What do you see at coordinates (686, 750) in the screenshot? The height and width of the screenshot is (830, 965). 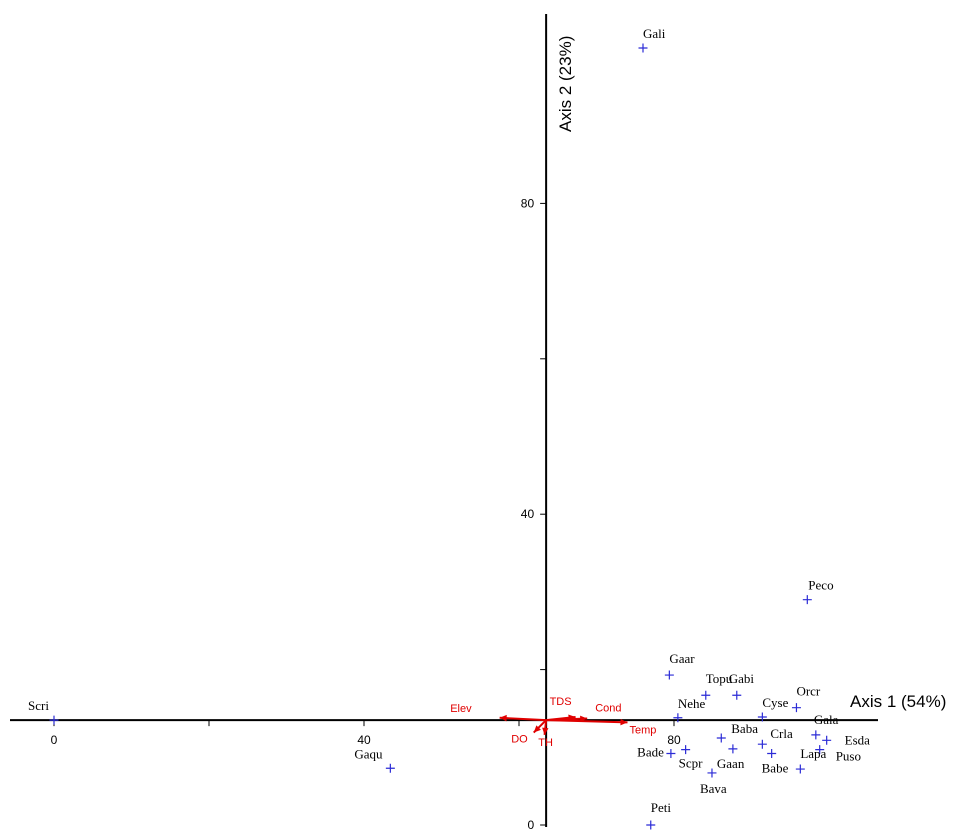 I see `point-scpr` at bounding box center [686, 750].